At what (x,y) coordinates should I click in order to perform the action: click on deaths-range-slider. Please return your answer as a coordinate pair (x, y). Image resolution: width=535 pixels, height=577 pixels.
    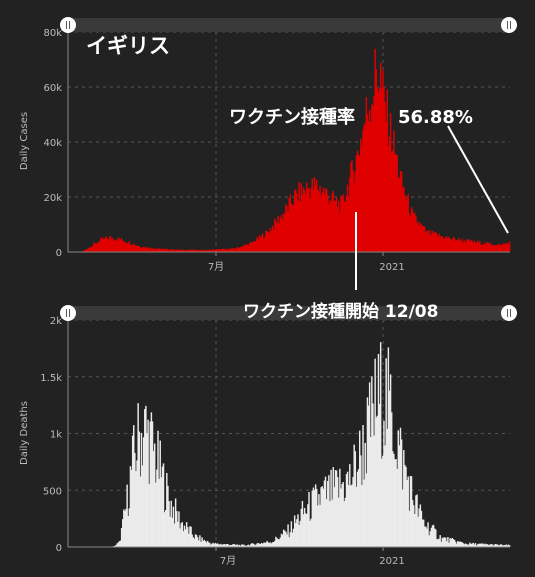
    Looking at the image, I should click on (289, 313).